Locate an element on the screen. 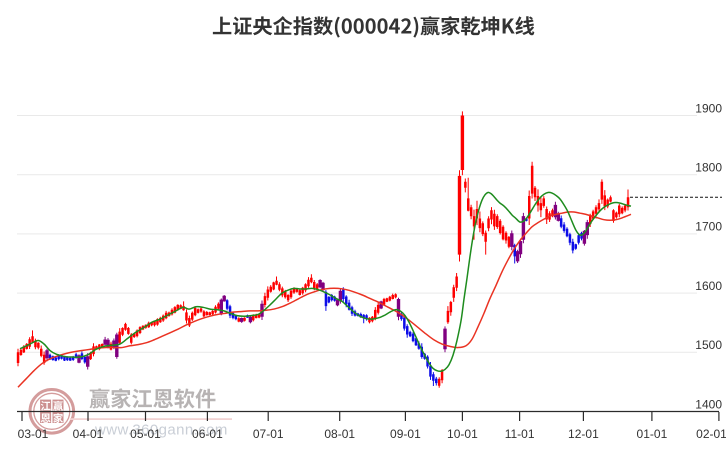 The height and width of the screenshot is (455, 726). svg-text: 07-01 is located at coordinates (268, 434).